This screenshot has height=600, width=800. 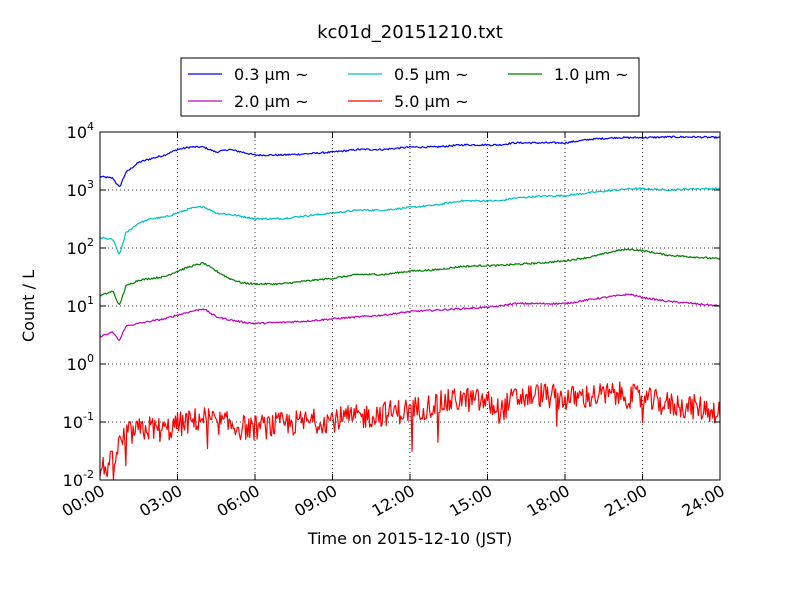 What do you see at coordinates (78, 479) in the screenshot?
I see `y-tick-label: 10⁻²` at bounding box center [78, 479].